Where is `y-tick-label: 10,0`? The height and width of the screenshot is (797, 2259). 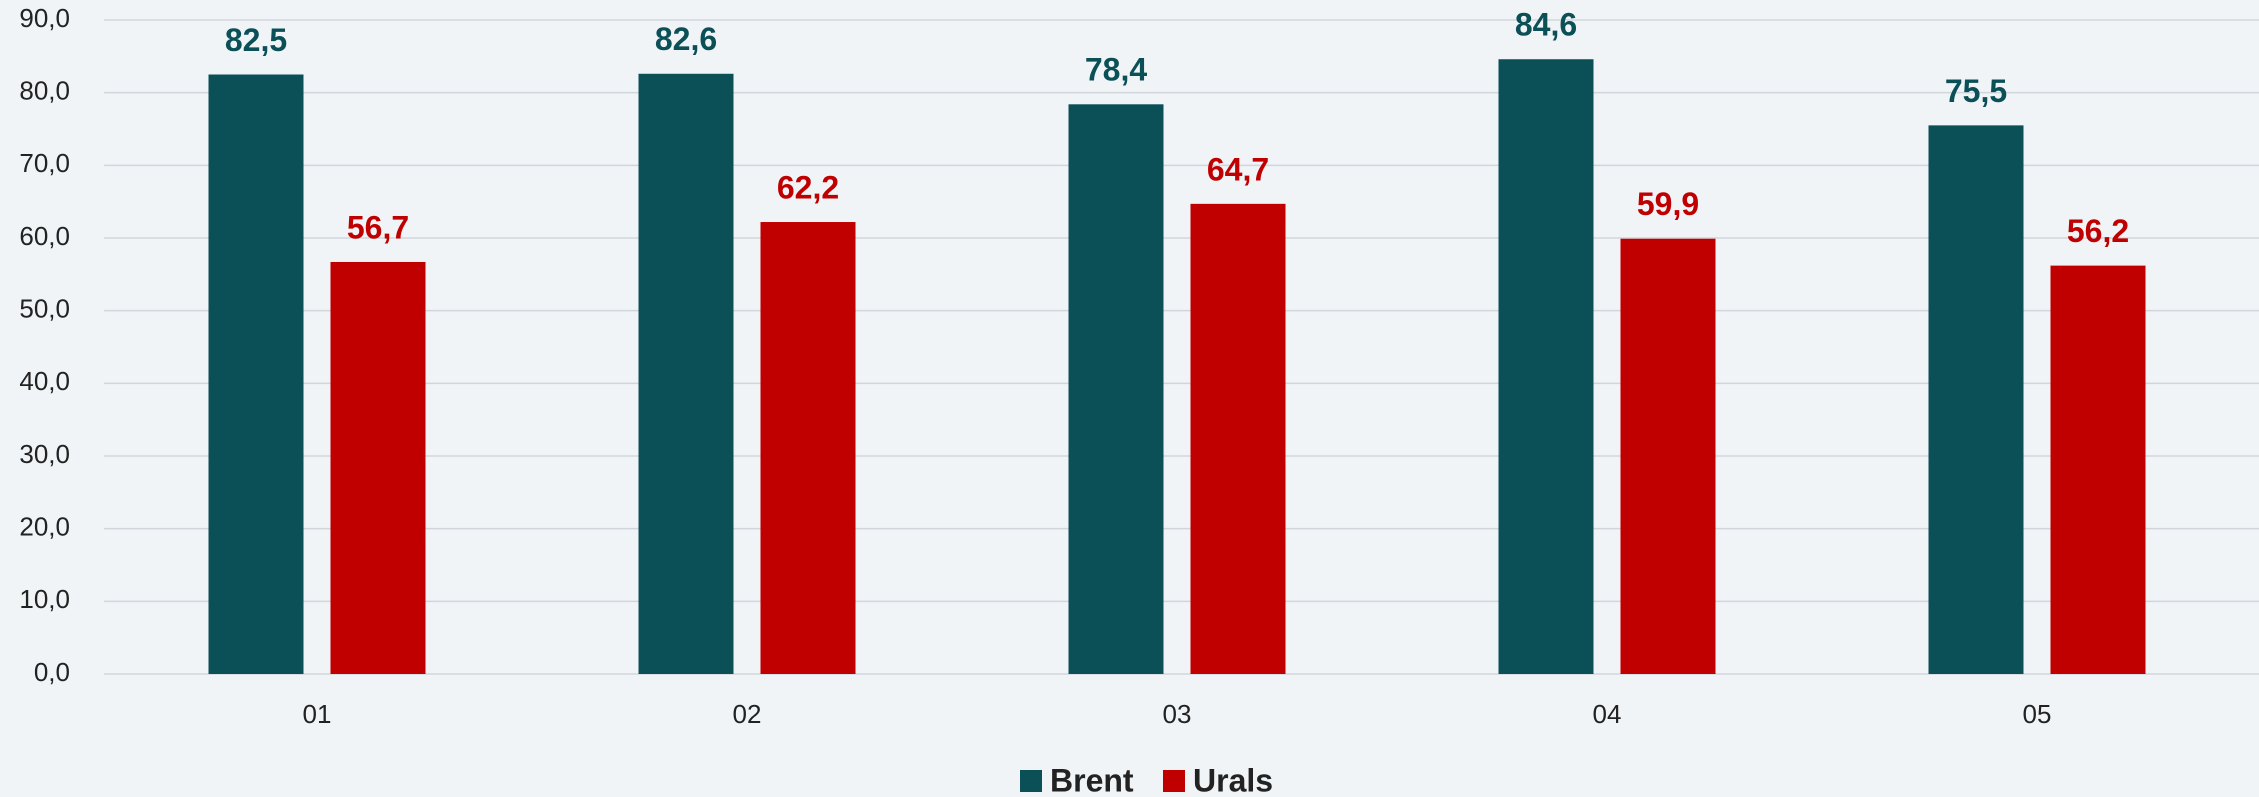 y-tick-label: 10,0 is located at coordinates (44, 599).